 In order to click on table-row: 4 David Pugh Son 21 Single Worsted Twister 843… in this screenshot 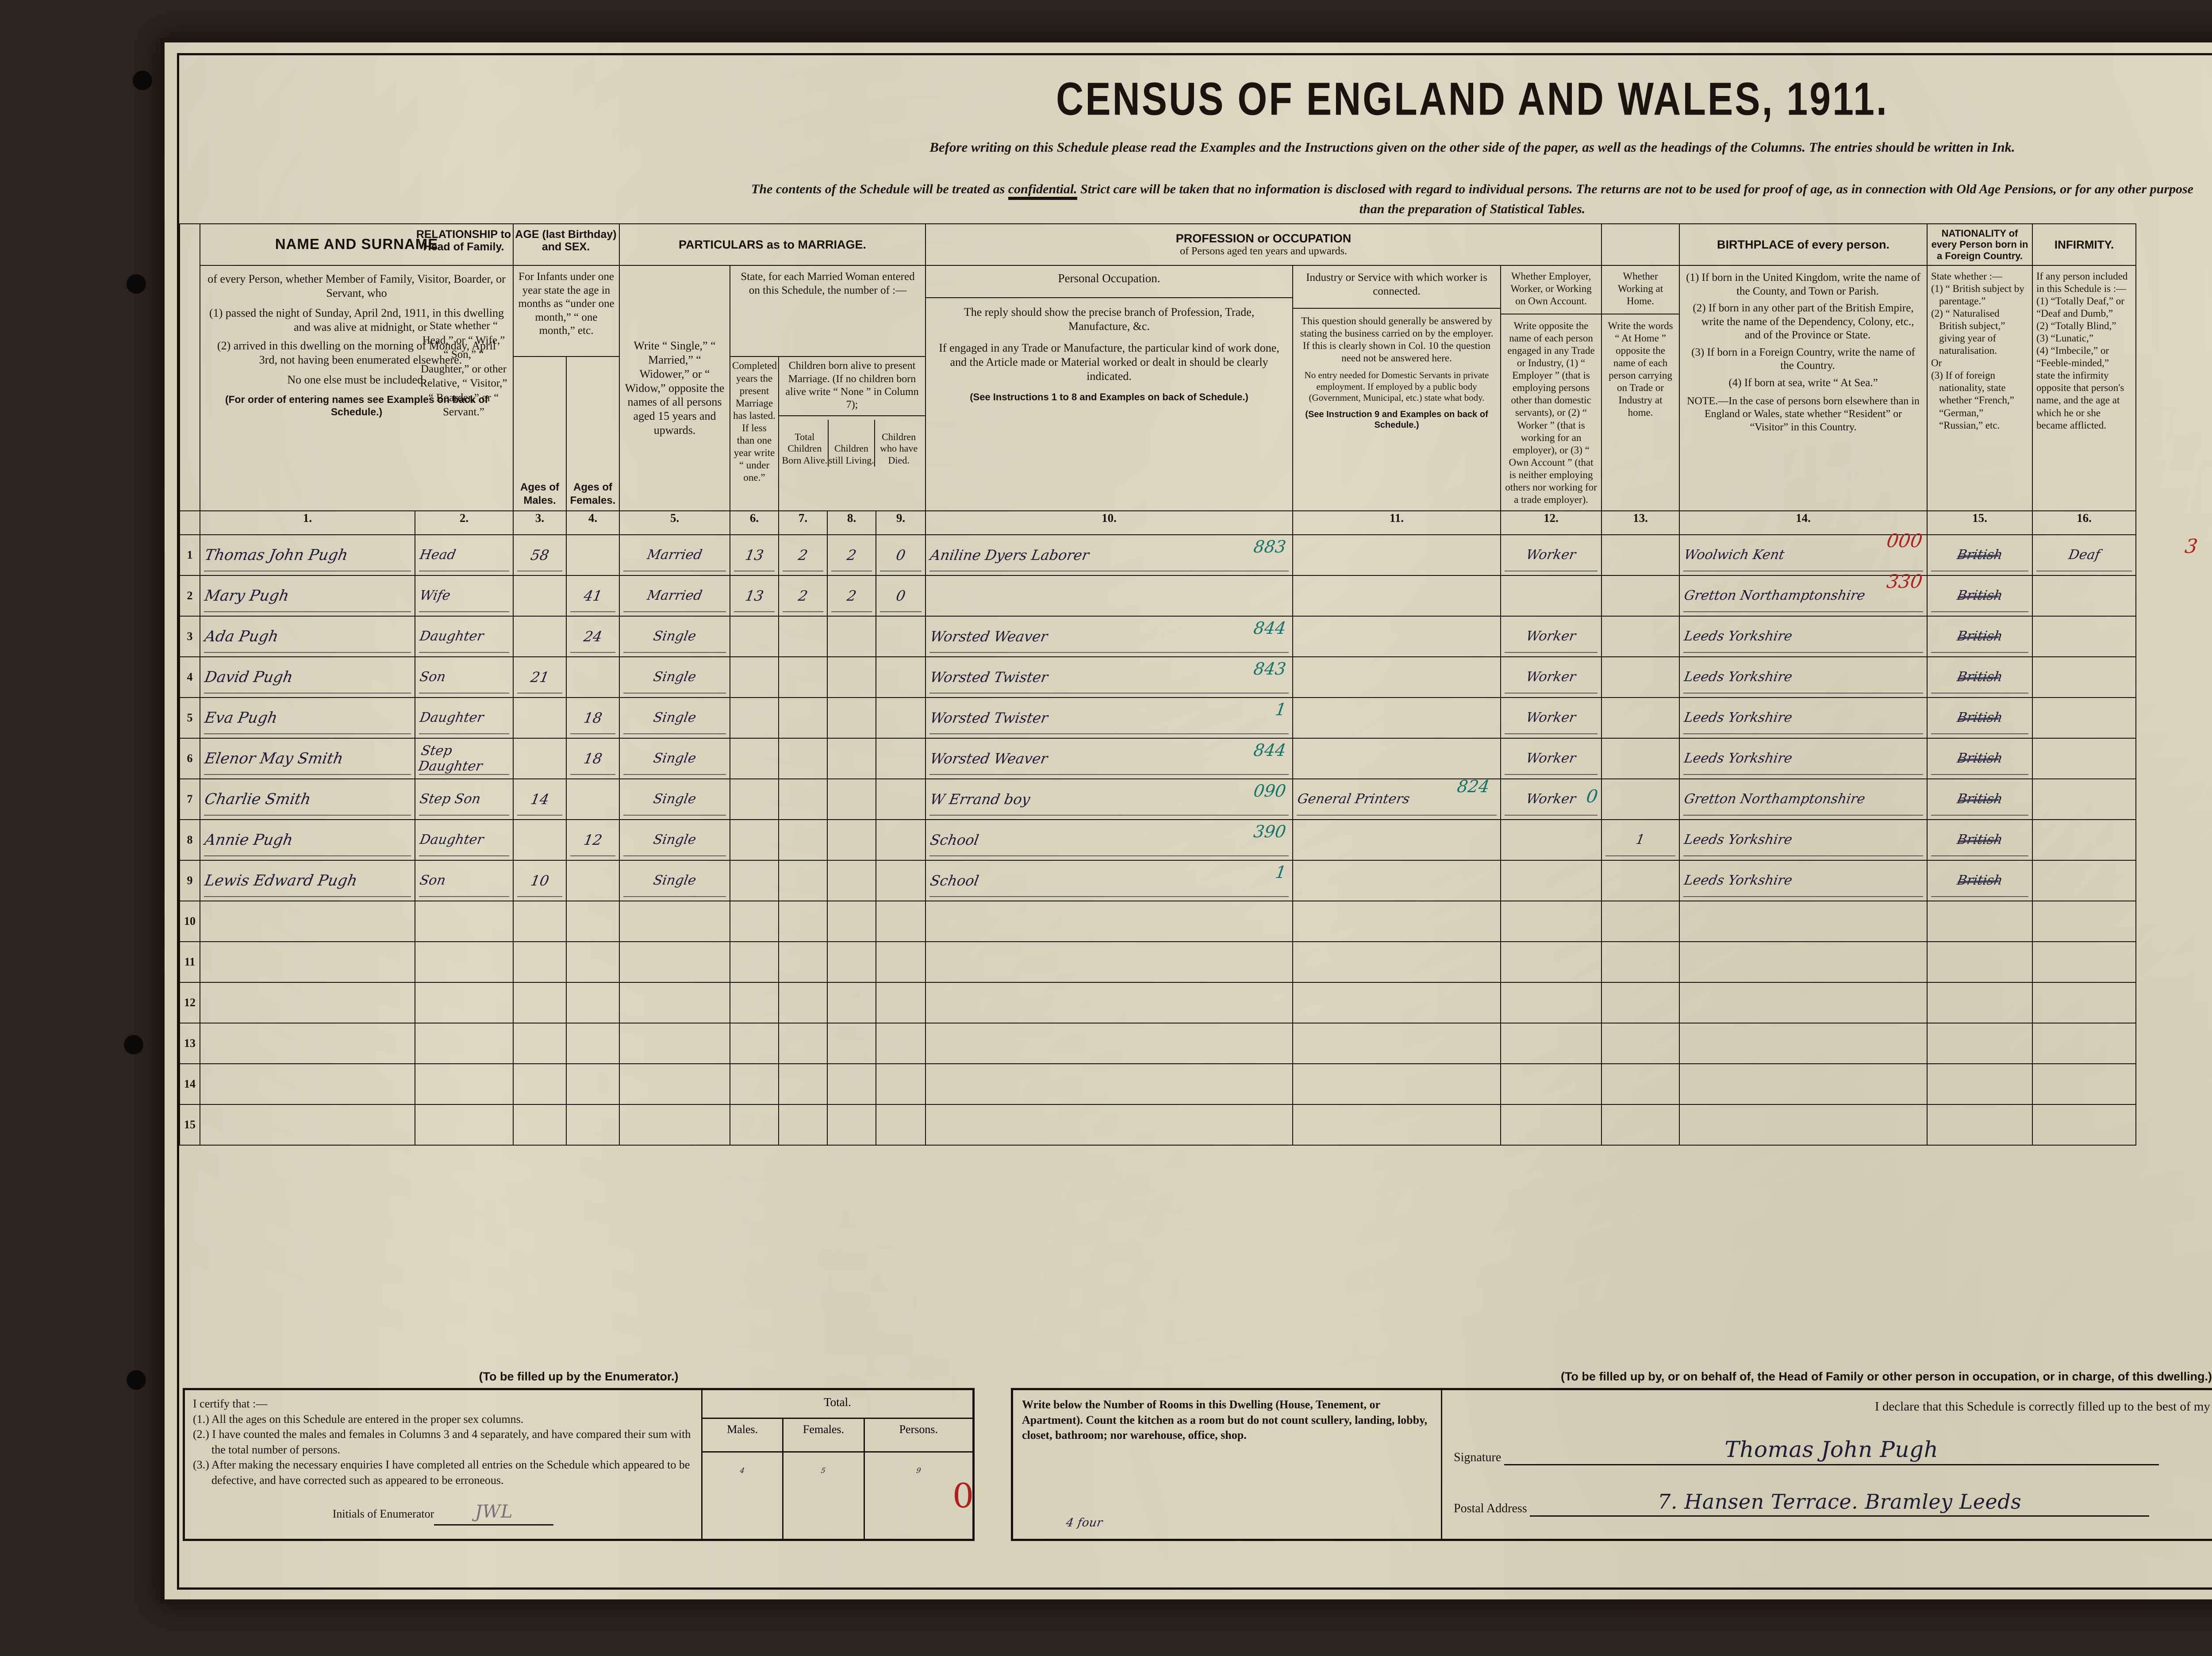, I will do `click(1196, 677)`.